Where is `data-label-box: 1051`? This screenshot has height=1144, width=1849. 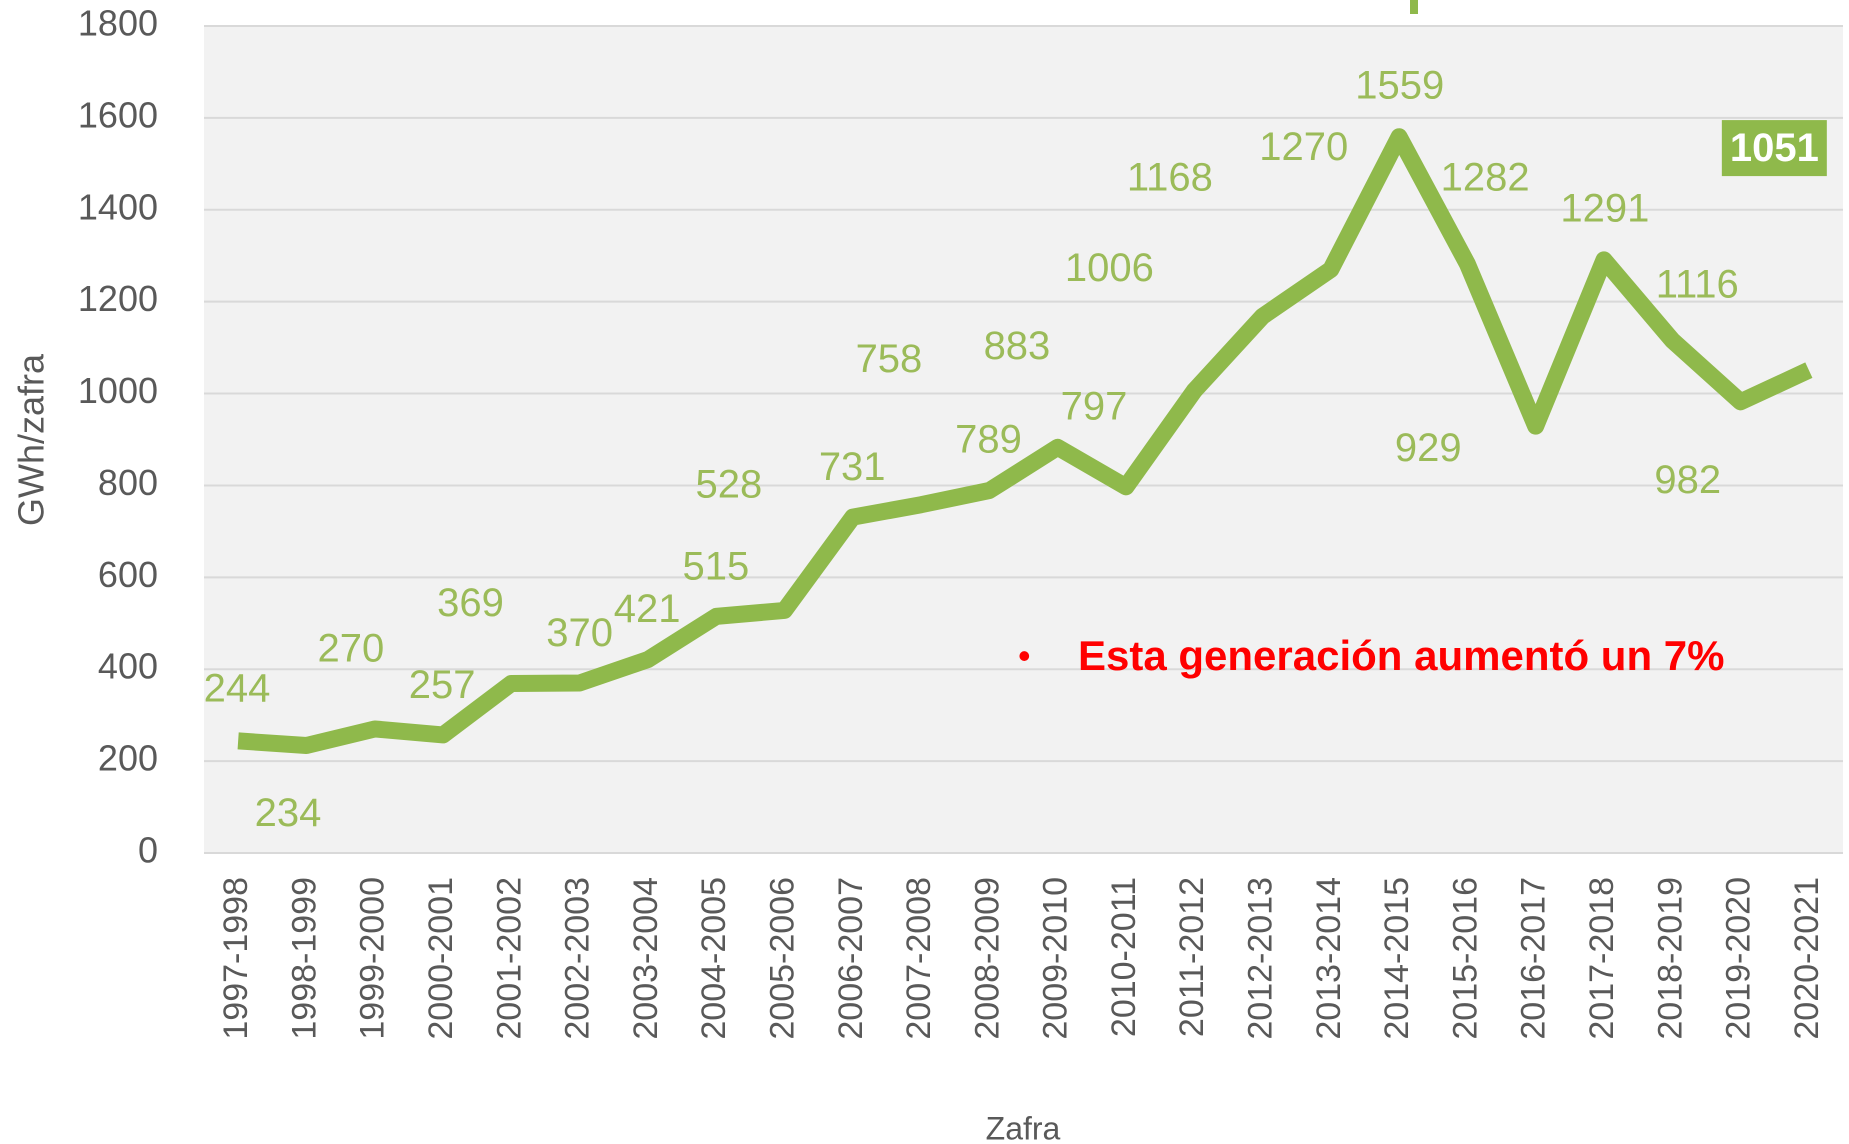 data-label-box: 1051 is located at coordinates (1774, 148).